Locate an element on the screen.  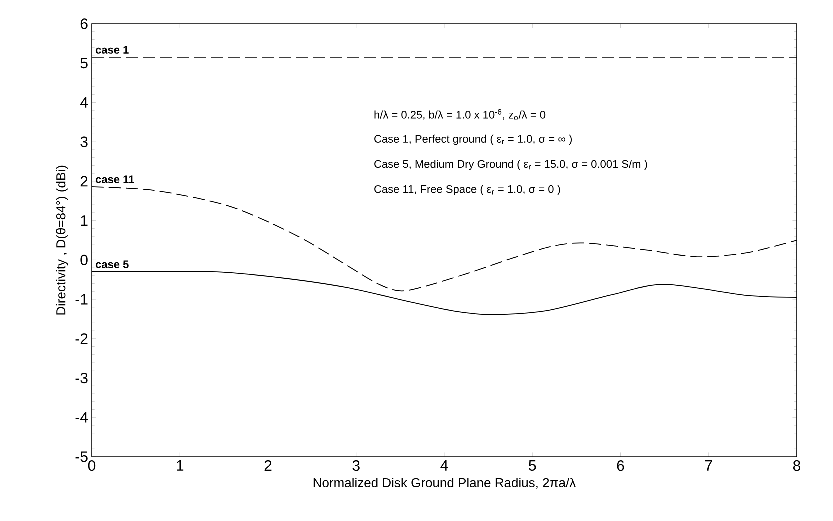
annotation: h/λ = 0.25, b/λ = 1.0 x 10$^{-6}$, z$_{o}$/λ = 0 is located at coordinates (460, 114).